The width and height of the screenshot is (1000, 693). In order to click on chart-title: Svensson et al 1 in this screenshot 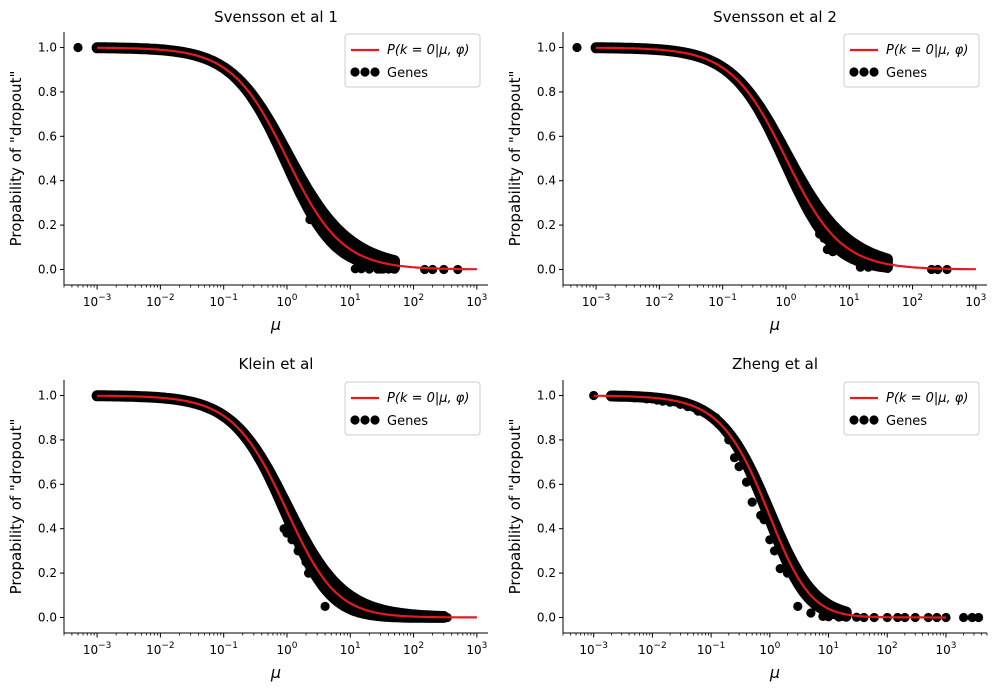, I will do `click(276, 17)`.